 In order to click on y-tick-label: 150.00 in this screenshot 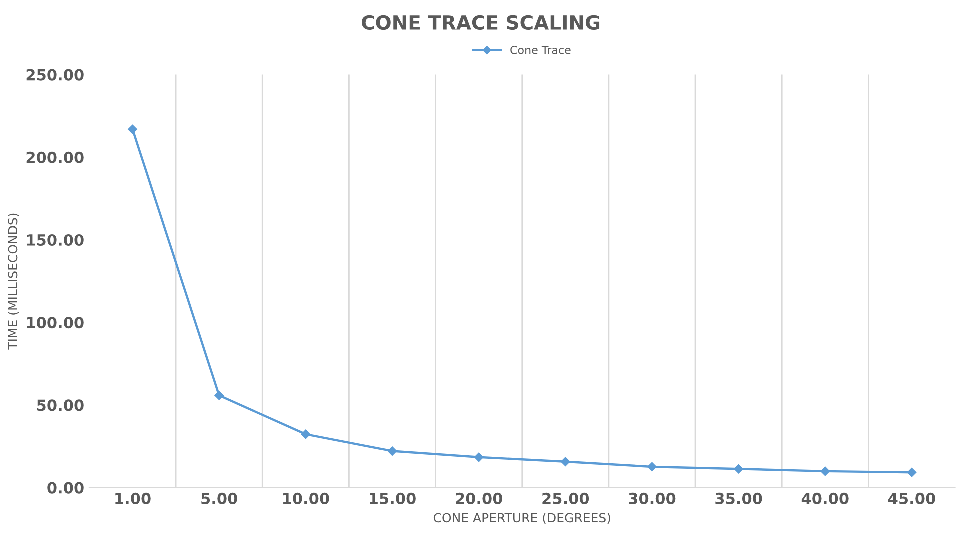, I will do `click(55, 240)`.